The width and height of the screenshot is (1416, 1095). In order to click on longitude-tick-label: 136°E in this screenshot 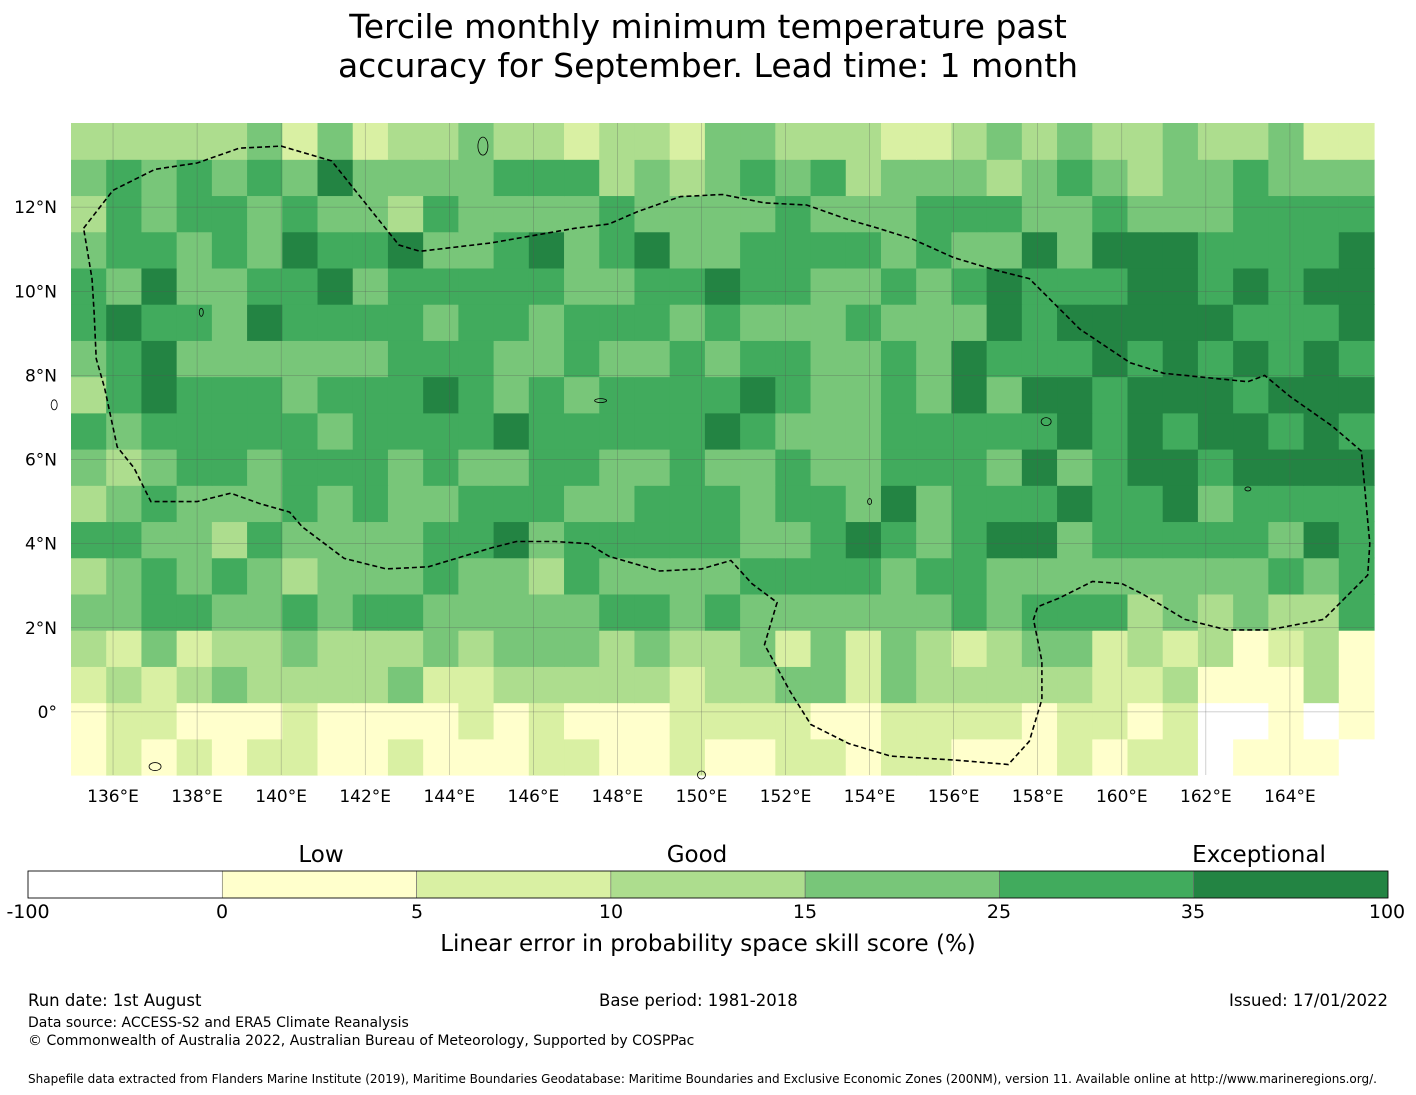, I will do `click(113, 797)`.